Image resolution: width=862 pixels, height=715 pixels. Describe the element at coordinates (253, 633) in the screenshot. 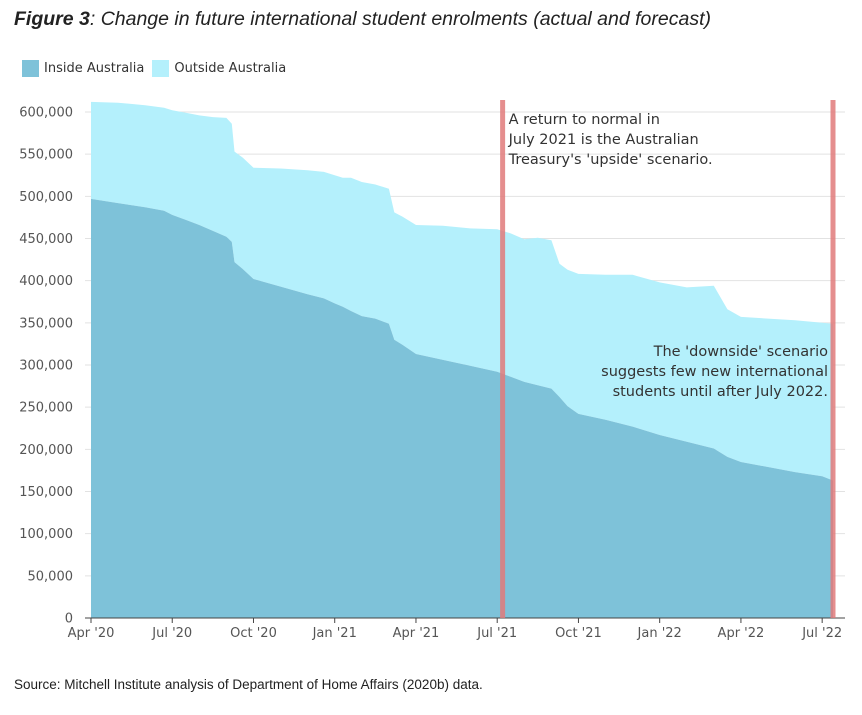

I see `x-tick-label: Oct '20` at that location.